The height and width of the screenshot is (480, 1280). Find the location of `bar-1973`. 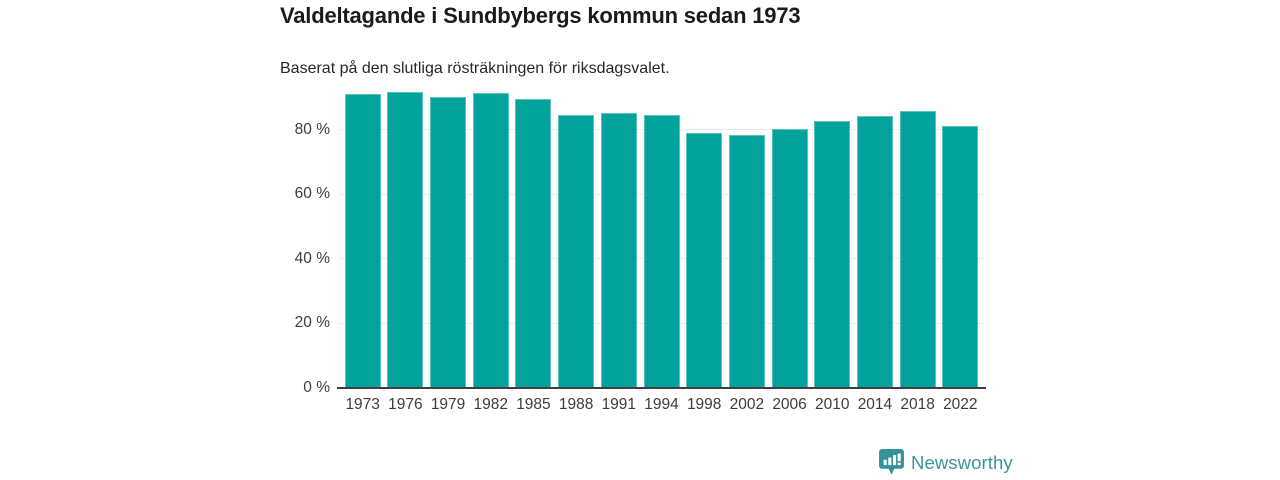

bar-1973 is located at coordinates (362, 241).